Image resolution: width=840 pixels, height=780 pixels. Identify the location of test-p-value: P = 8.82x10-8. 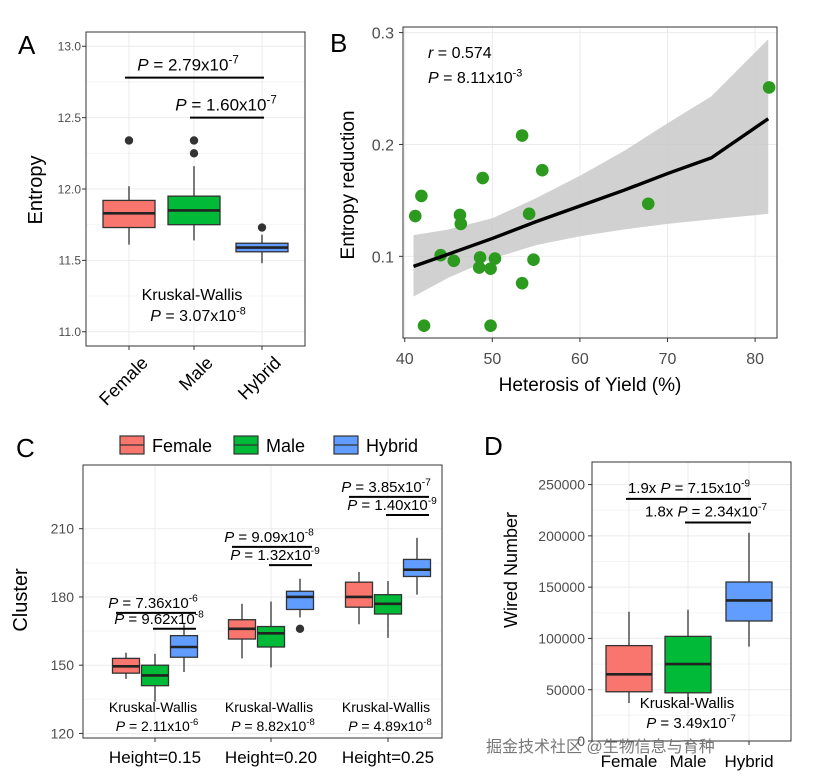
(273, 725).